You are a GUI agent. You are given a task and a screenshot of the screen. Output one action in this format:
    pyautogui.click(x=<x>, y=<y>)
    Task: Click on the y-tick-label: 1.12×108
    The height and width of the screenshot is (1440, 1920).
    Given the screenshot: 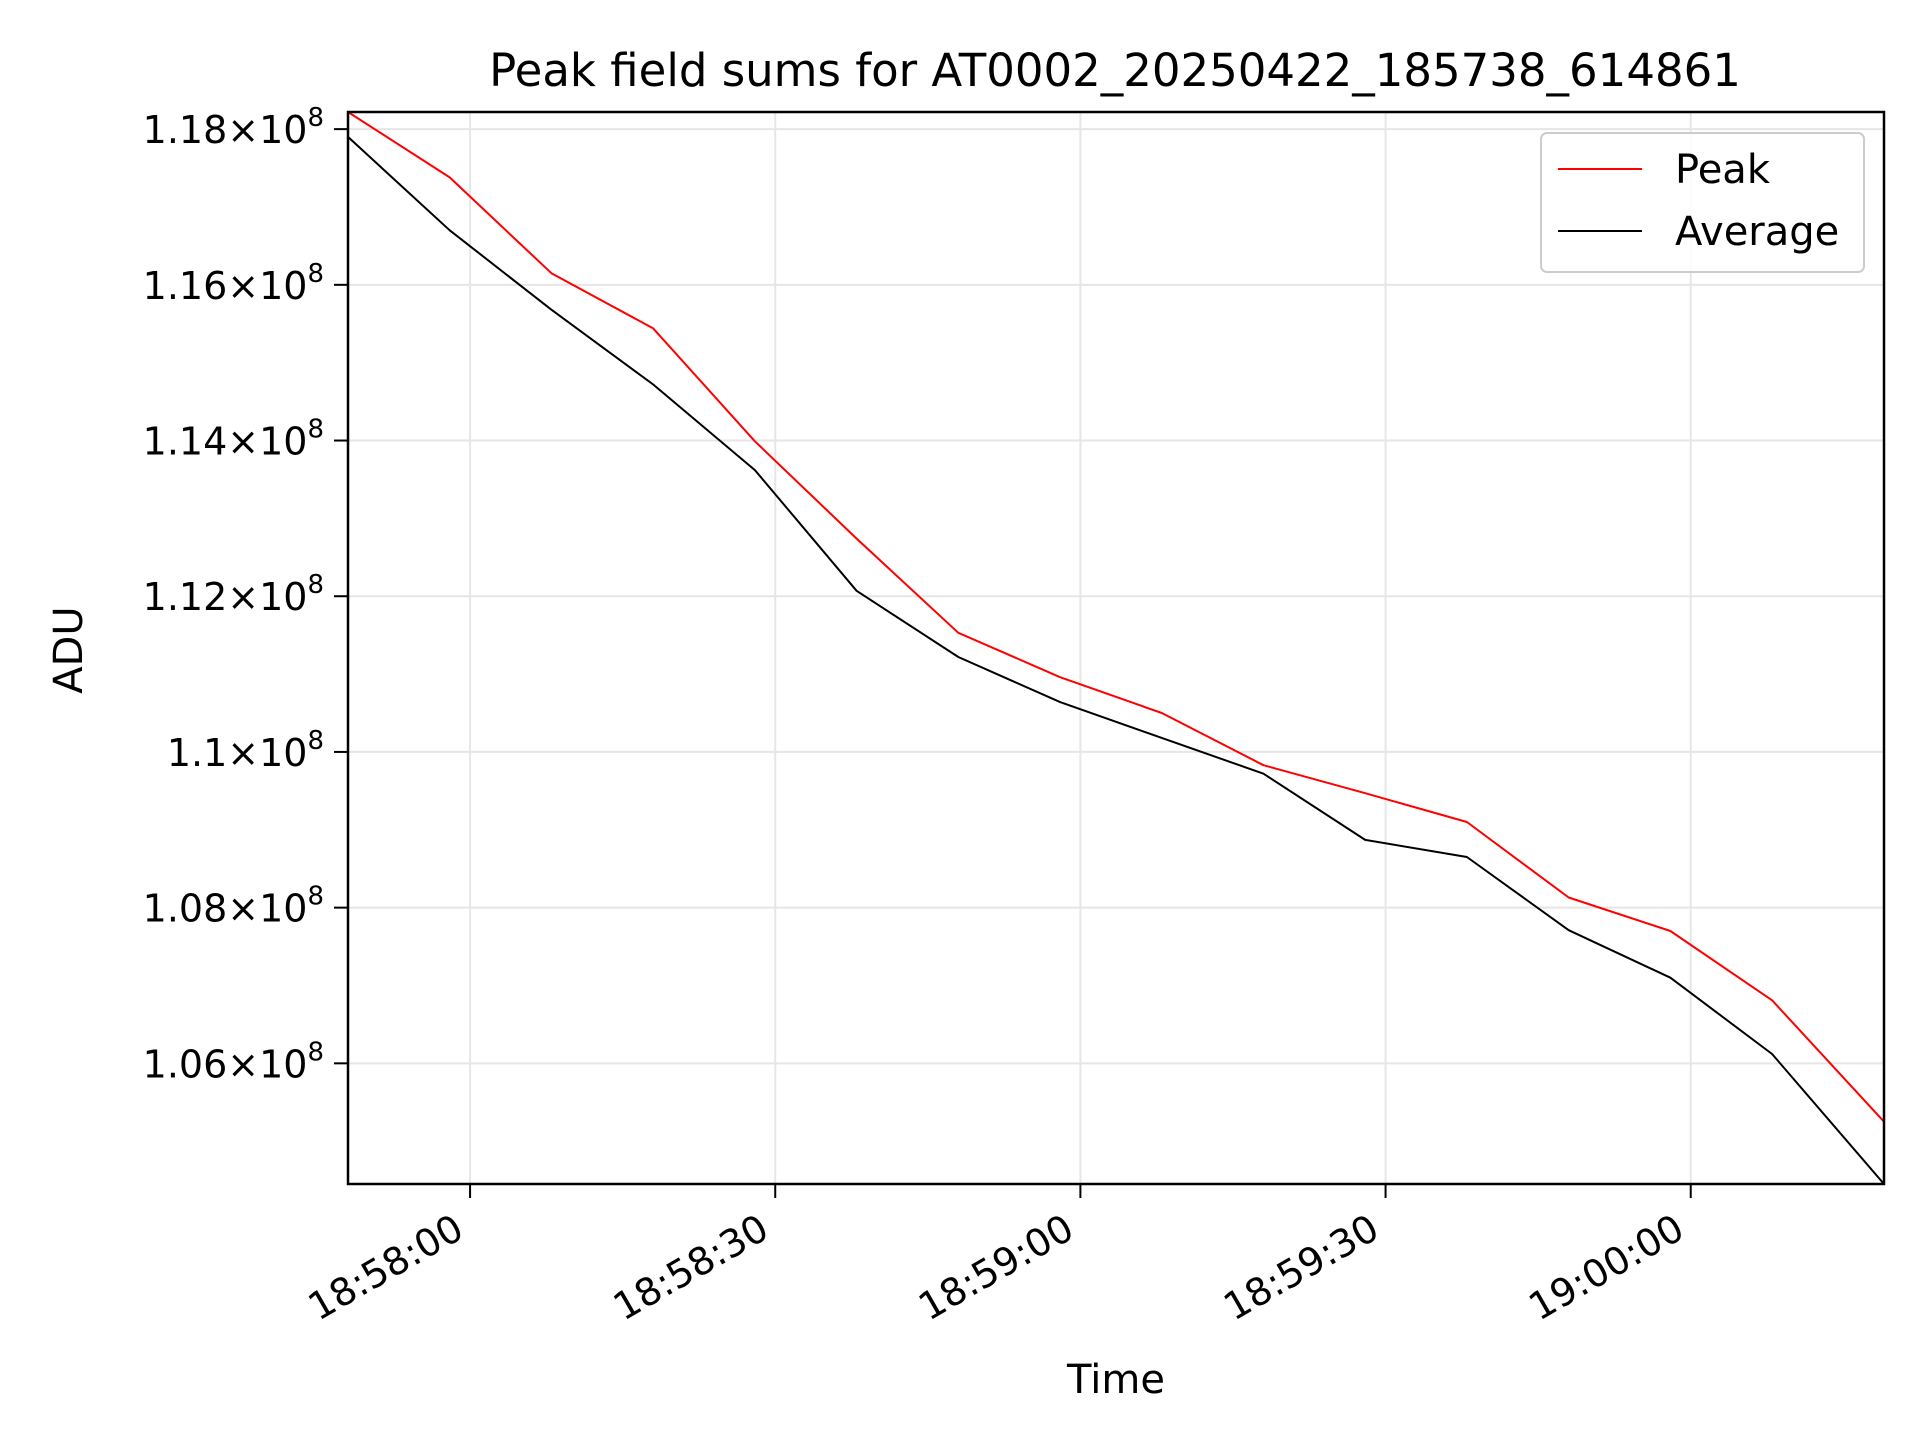 What is the action you would take?
    pyautogui.click(x=233, y=594)
    